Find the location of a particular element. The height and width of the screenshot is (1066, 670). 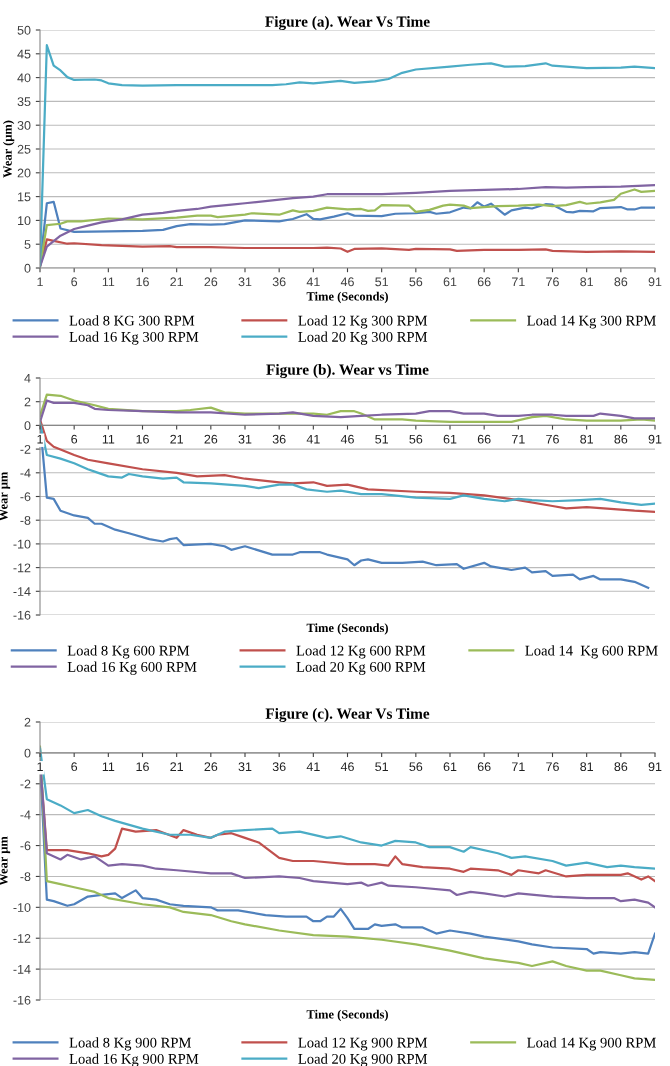

y-tick-label: 2 is located at coordinates (27, 402).